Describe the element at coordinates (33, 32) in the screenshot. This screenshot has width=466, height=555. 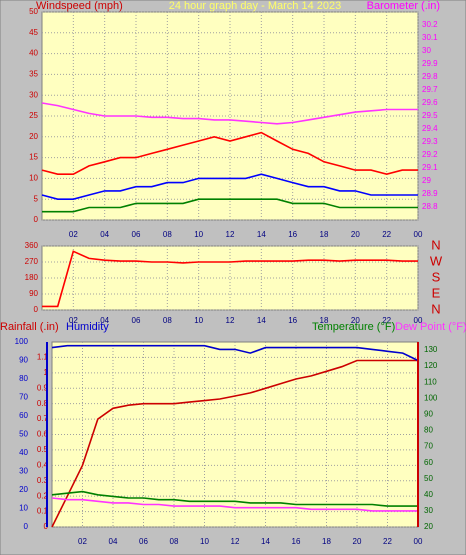
I see `y-tick-label: 45` at that location.